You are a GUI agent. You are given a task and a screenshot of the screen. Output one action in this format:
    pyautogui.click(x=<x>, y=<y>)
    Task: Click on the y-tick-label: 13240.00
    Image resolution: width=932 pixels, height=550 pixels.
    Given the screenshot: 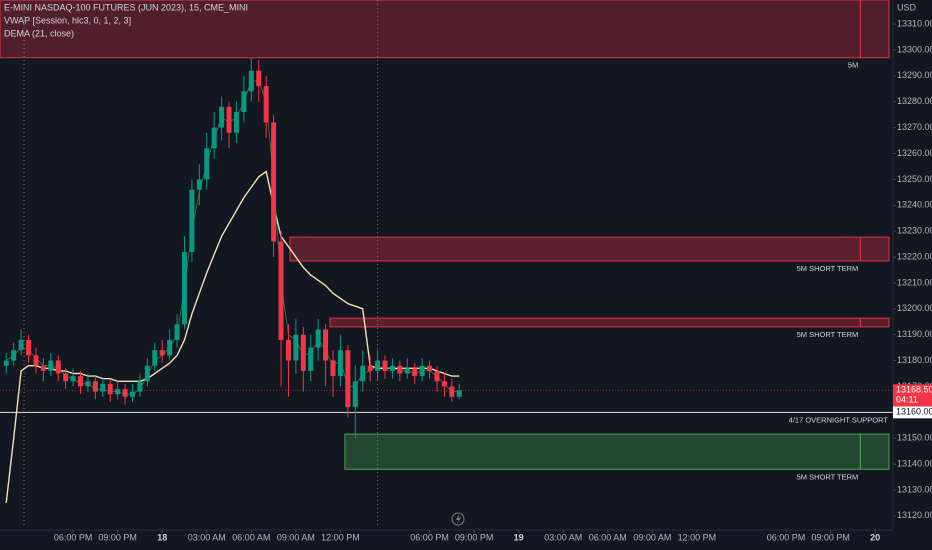 What is the action you would take?
    pyautogui.click(x=914, y=205)
    